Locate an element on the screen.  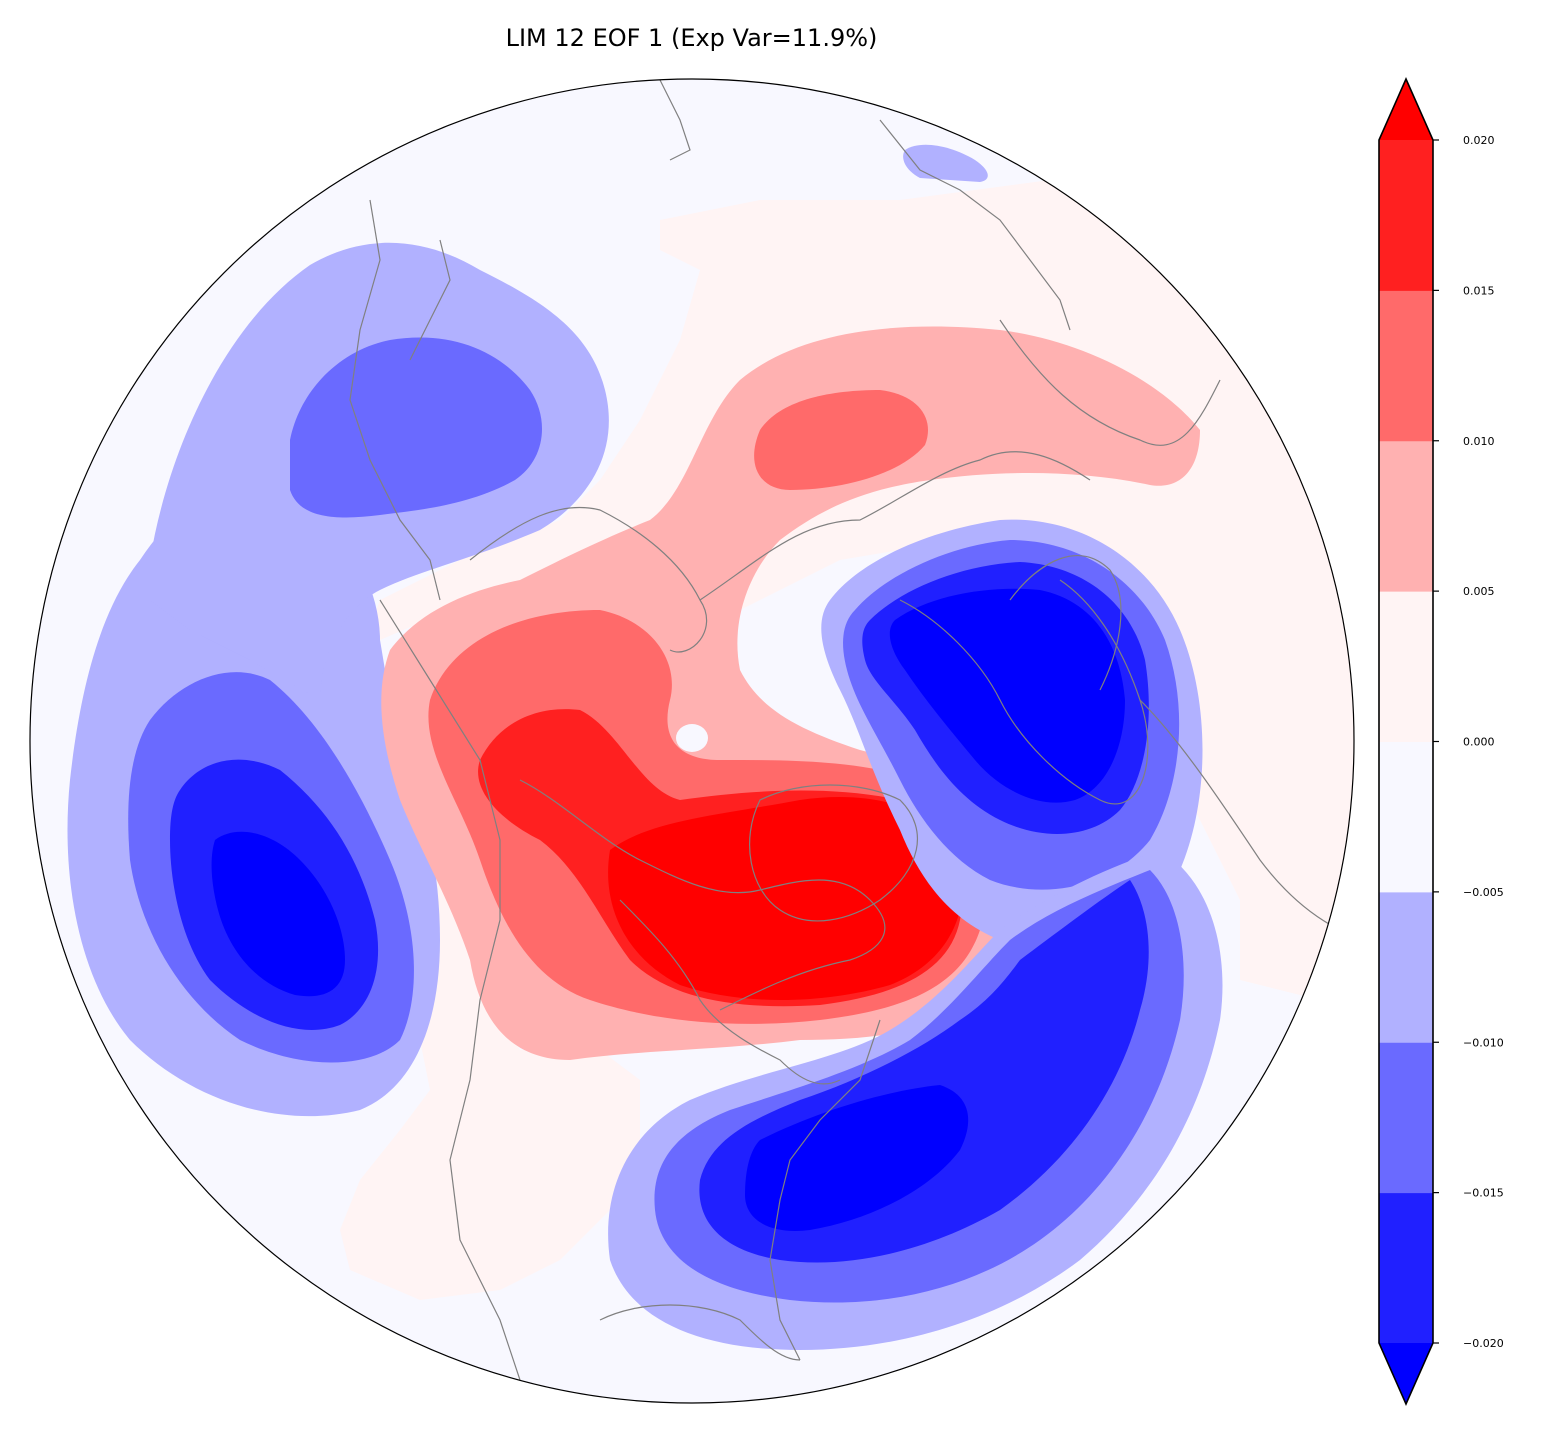
colorbar-tick-label: −0.015 is located at coordinates (1483, 1193).